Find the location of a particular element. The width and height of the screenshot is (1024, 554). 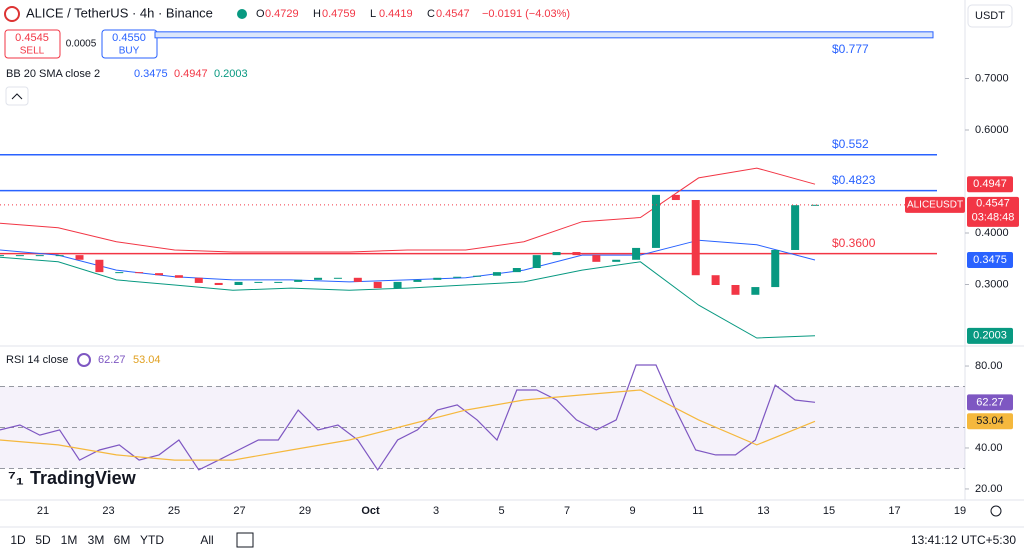

rsi-tag-bg is located at coordinates (990, 402).